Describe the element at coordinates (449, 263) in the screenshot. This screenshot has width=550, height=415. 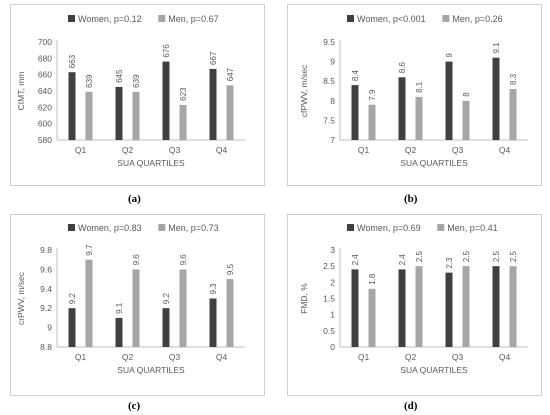
I see `data-label-women: 2.3` at that location.